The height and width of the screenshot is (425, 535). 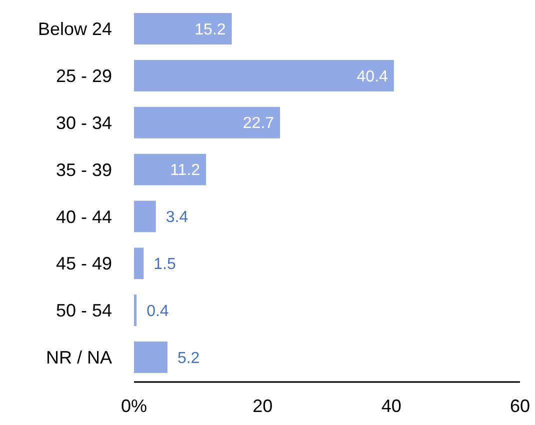 I want to click on data-label: 0.4, so click(x=157, y=311).